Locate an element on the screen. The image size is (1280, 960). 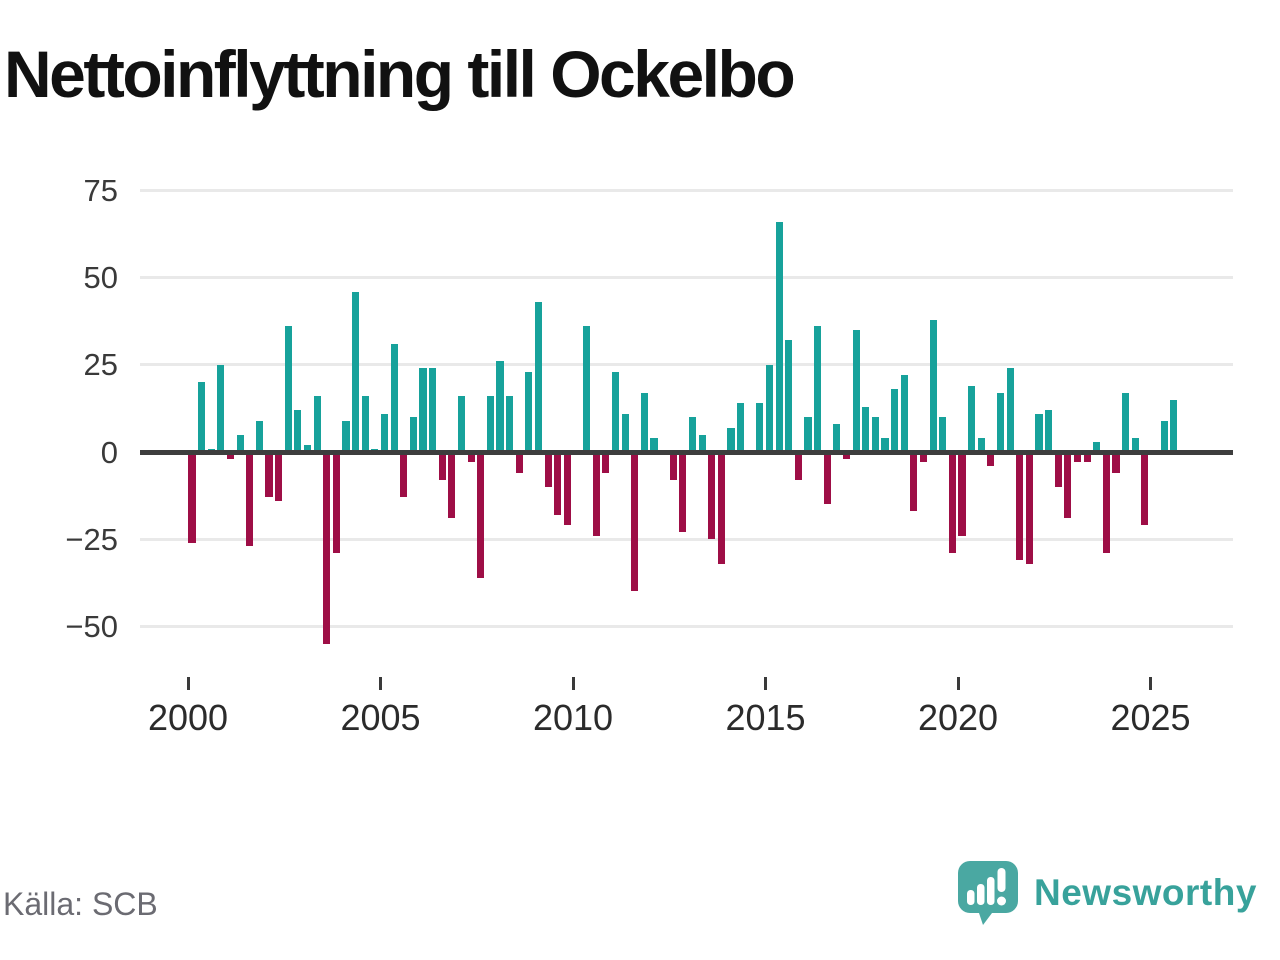
brand-logo: Newsworthy is located at coordinates (1106, 893).